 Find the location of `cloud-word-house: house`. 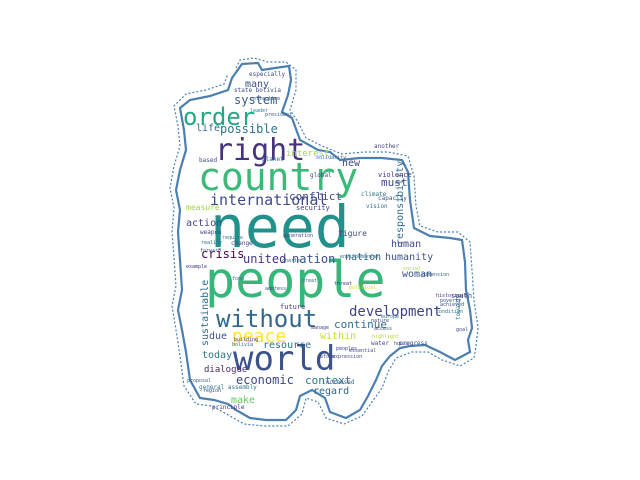

cloud-word-house: house is located at coordinates (401, 344).